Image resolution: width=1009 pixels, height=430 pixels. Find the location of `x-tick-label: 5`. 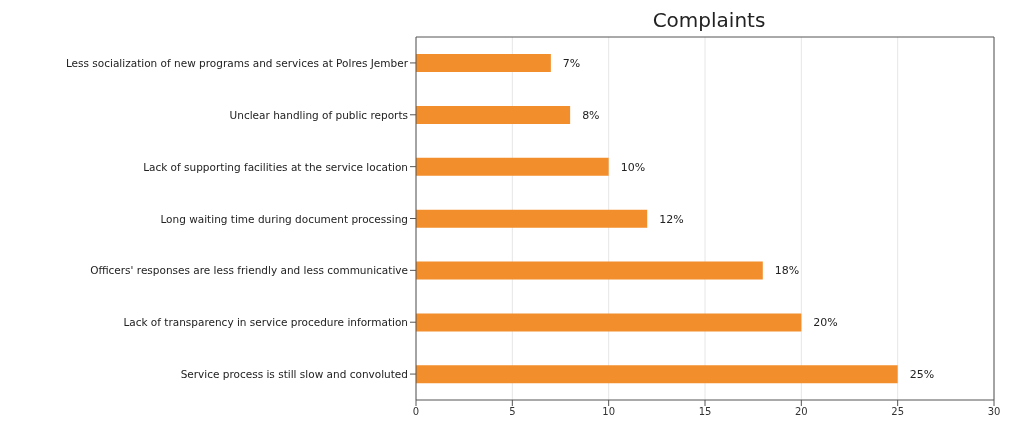

x-tick-label: 5 is located at coordinates (512, 412).